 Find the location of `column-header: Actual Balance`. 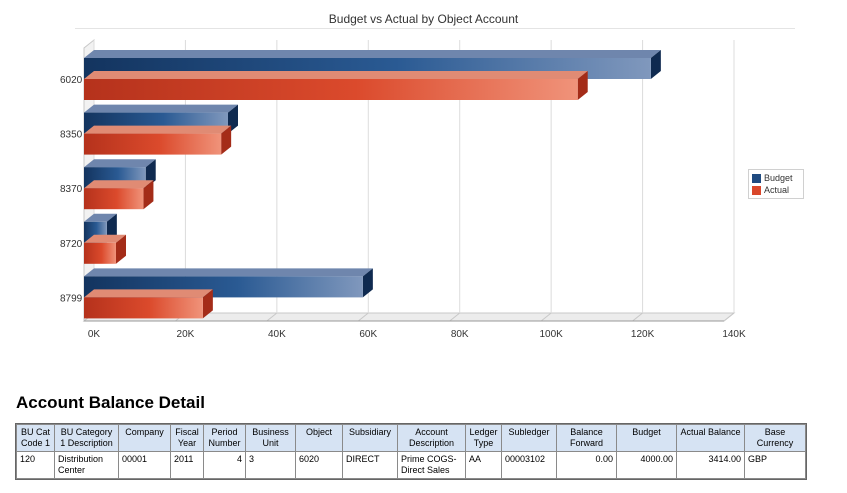

column-header: Actual Balance is located at coordinates (710, 438).